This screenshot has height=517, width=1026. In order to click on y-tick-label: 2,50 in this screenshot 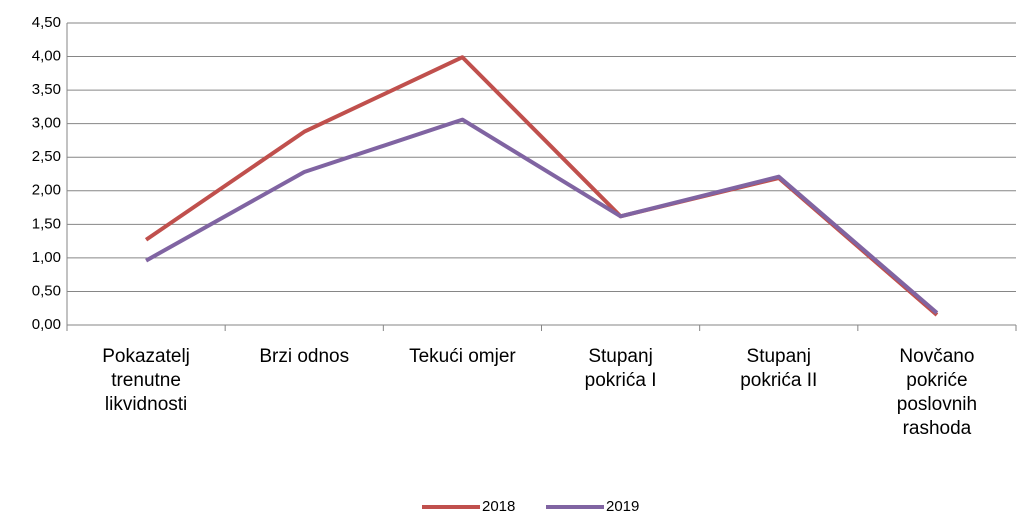, I will do `click(46, 156)`.